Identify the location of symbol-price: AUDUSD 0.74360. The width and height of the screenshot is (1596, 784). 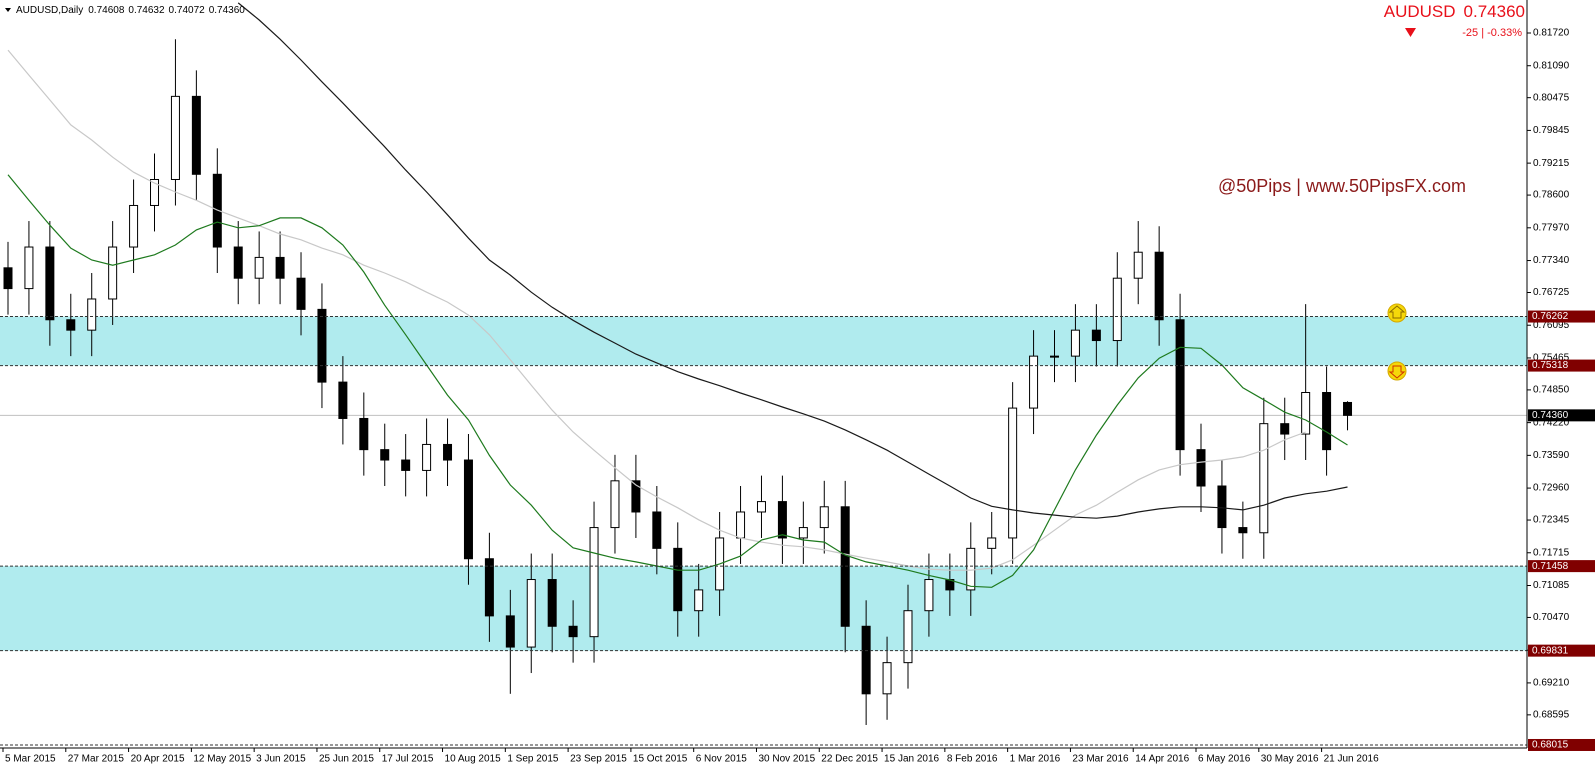
(1454, 11).